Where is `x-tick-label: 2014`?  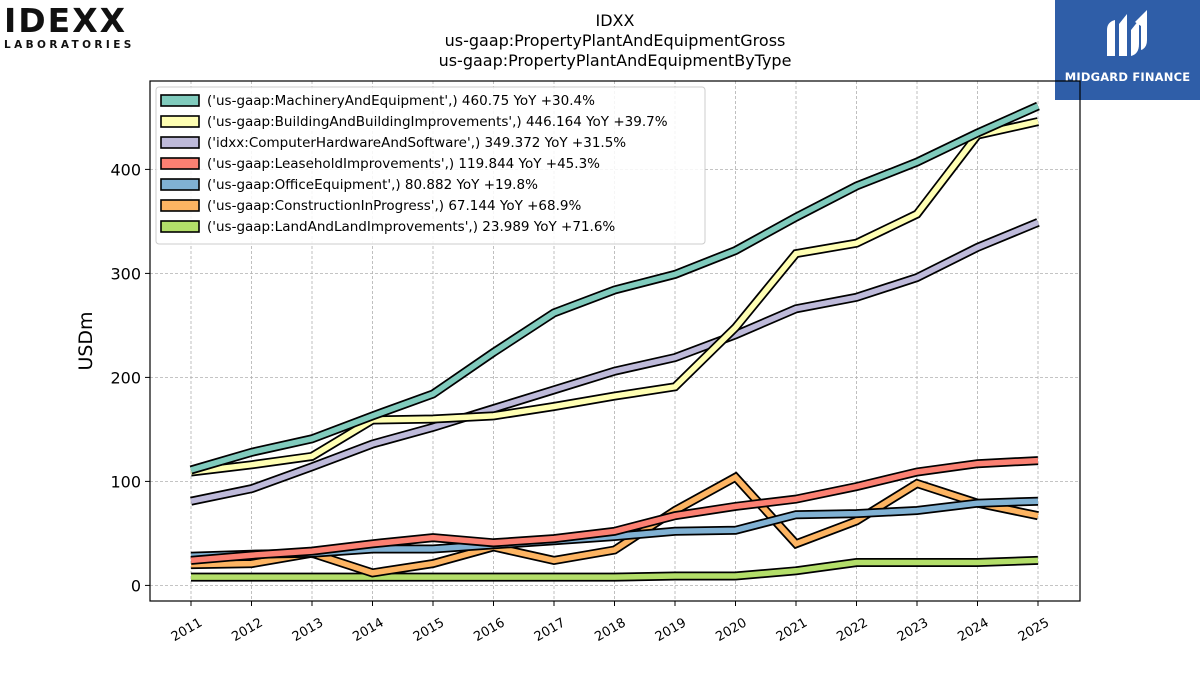 x-tick-label: 2014 is located at coordinates (368, 630).